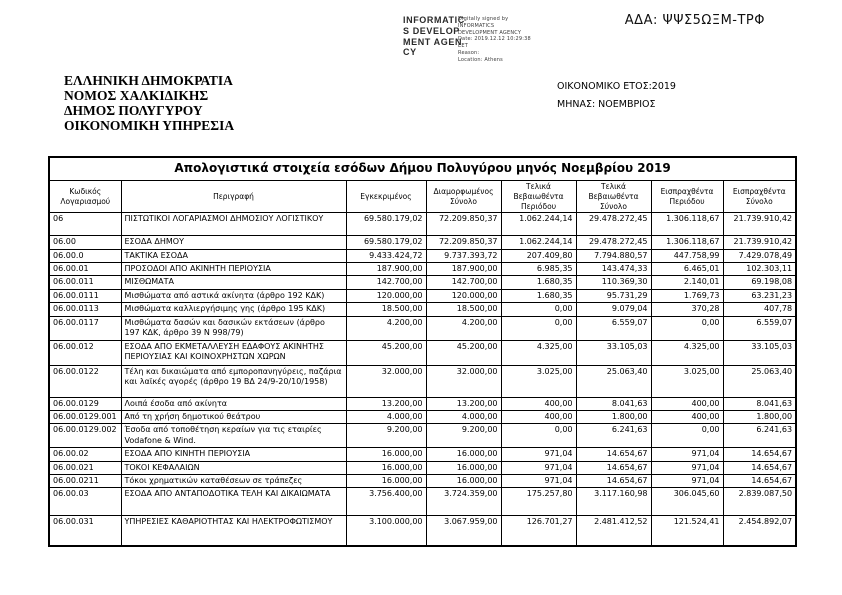 The image size is (842, 595). Describe the element at coordinates (85, 269) in the screenshot. I see `account-code-cell: 06.00.01` at that location.